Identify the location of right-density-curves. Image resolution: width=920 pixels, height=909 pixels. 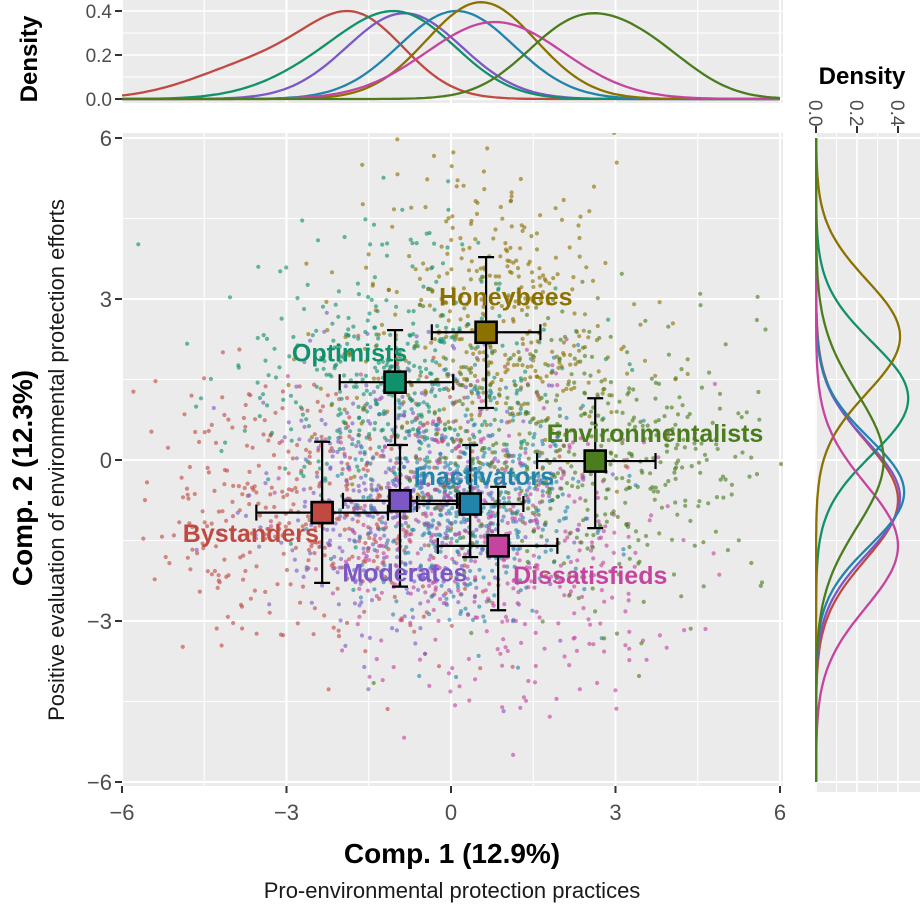
(862, 460).